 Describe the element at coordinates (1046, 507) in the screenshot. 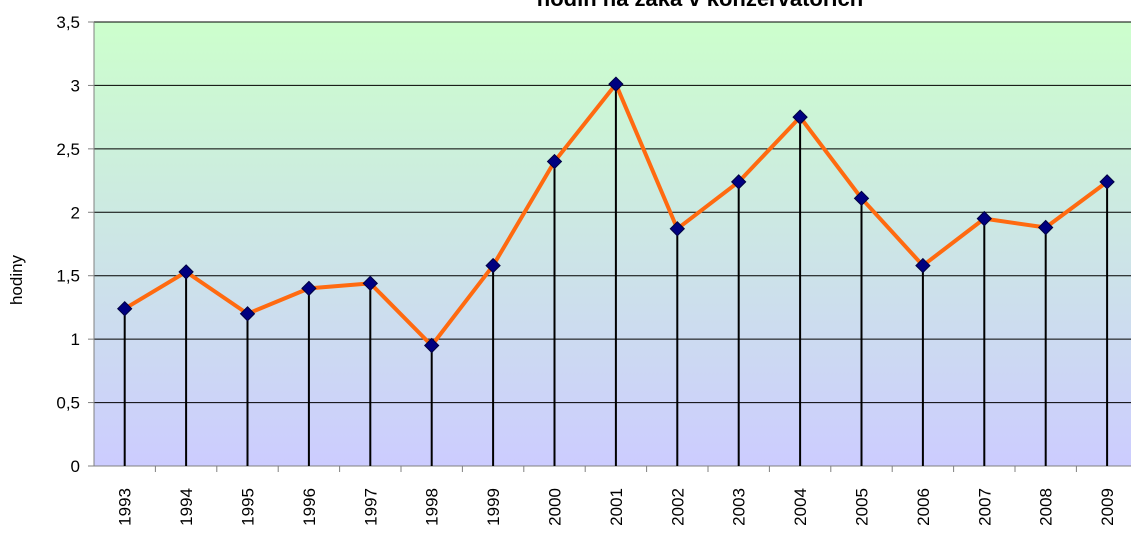

I see `x-tick-label: 2008` at that location.